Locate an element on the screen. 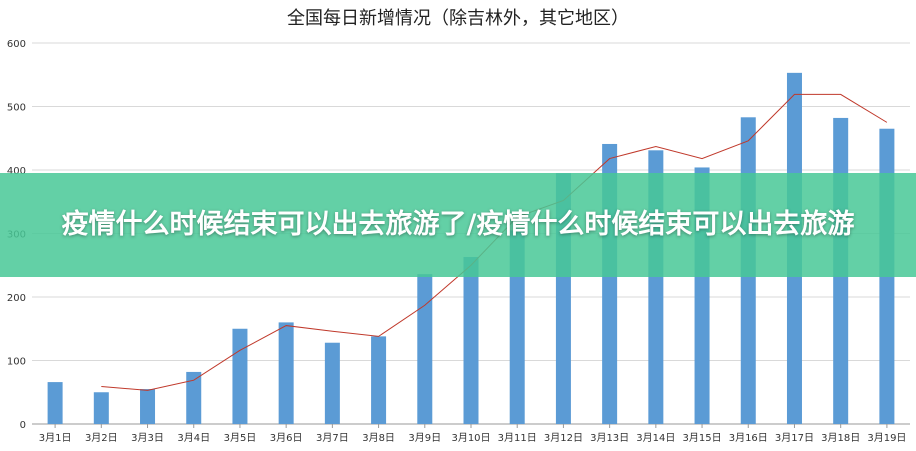 This screenshot has height=451, width=916. y-tick-label: 200 is located at coordinates (16, 298).